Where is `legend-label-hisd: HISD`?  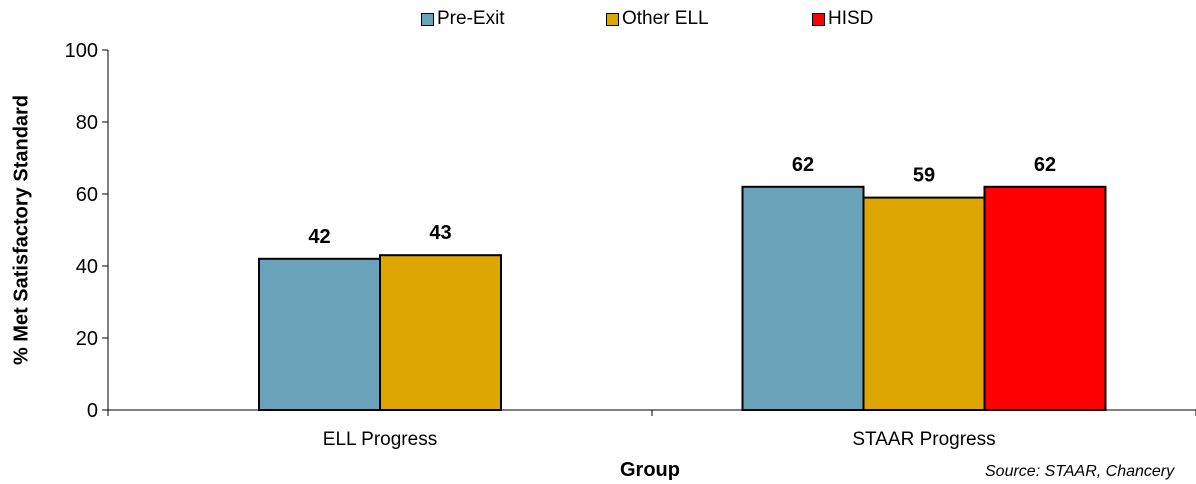
legend-label-hisd: HISD is located at coordinates (851, 18).